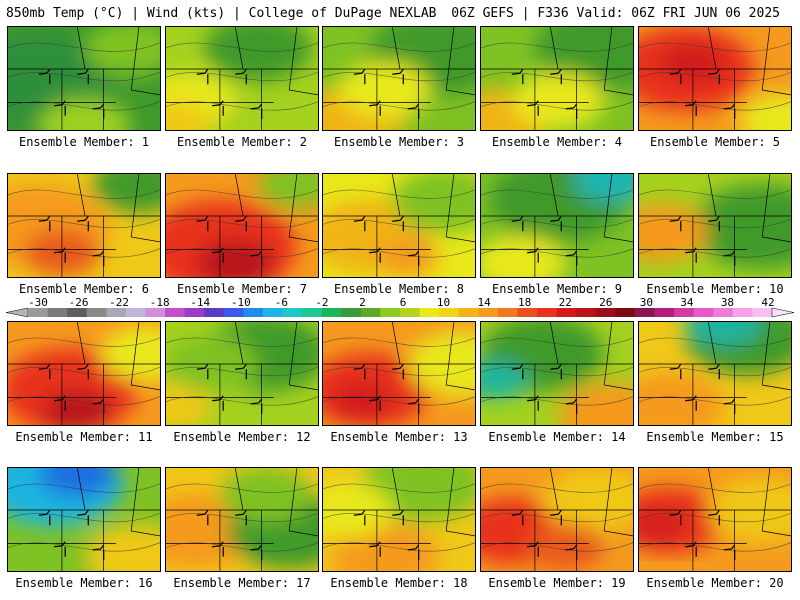 The height and width of the screenshot is (600, 800). Describe the element at coordinates (242, 583) in the screenshot. I see `ensemble-member-label: Ensemble Member: 17` at that location.